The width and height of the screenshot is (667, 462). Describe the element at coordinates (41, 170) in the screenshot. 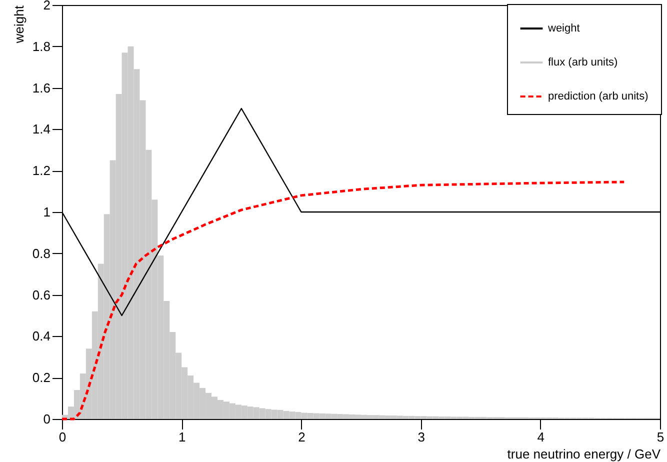

I see `y-tick-label: 1.2` at that location.